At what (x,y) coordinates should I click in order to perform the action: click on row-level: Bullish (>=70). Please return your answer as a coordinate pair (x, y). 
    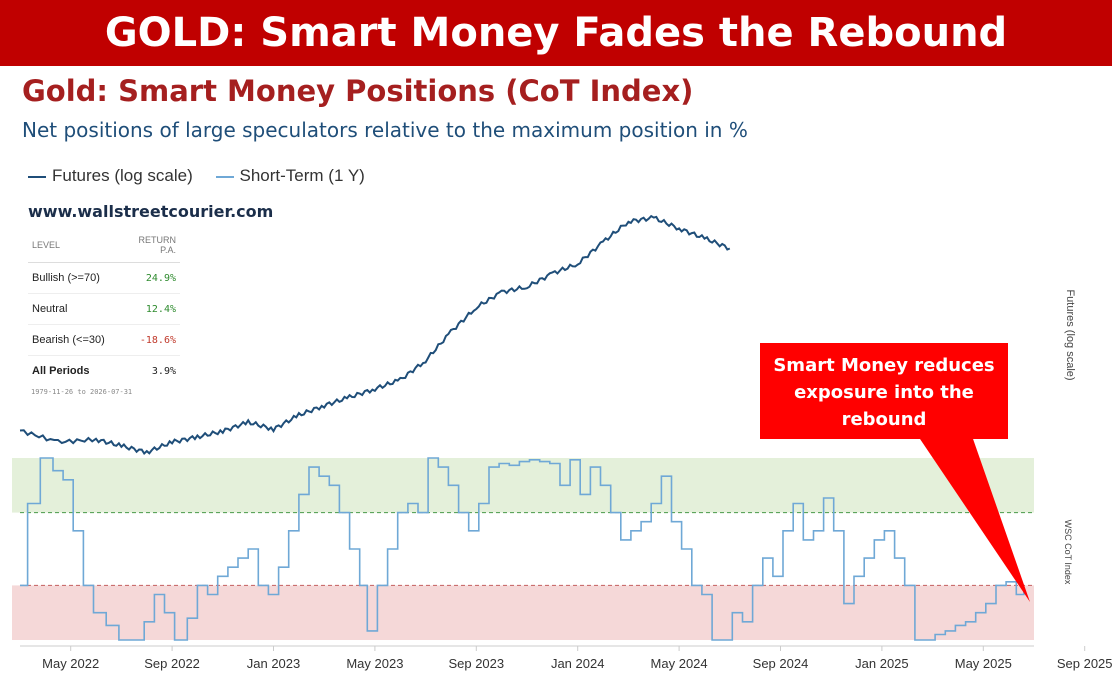
    Looking at the image, I should click on (77, 278).